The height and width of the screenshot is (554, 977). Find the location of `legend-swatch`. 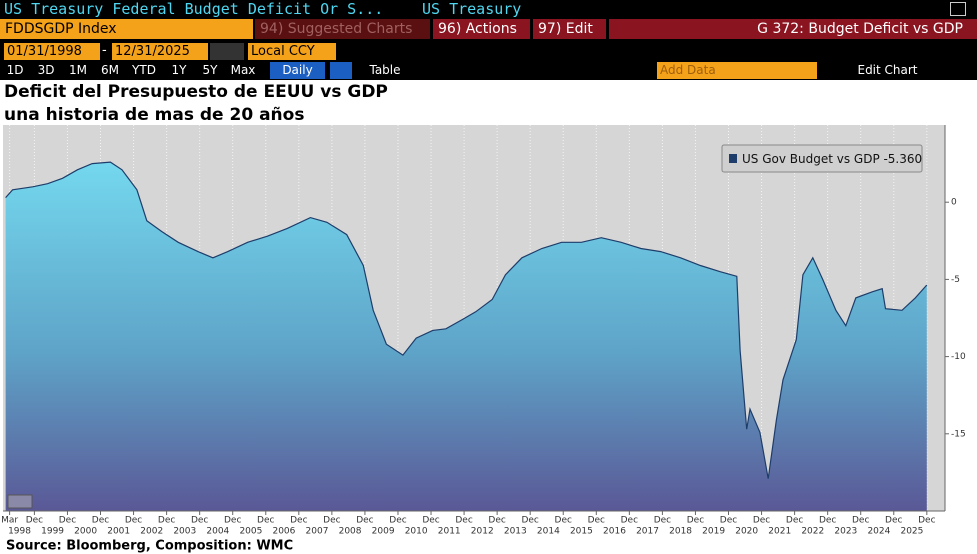

legend-swatch is located at coordinates (733, 158).